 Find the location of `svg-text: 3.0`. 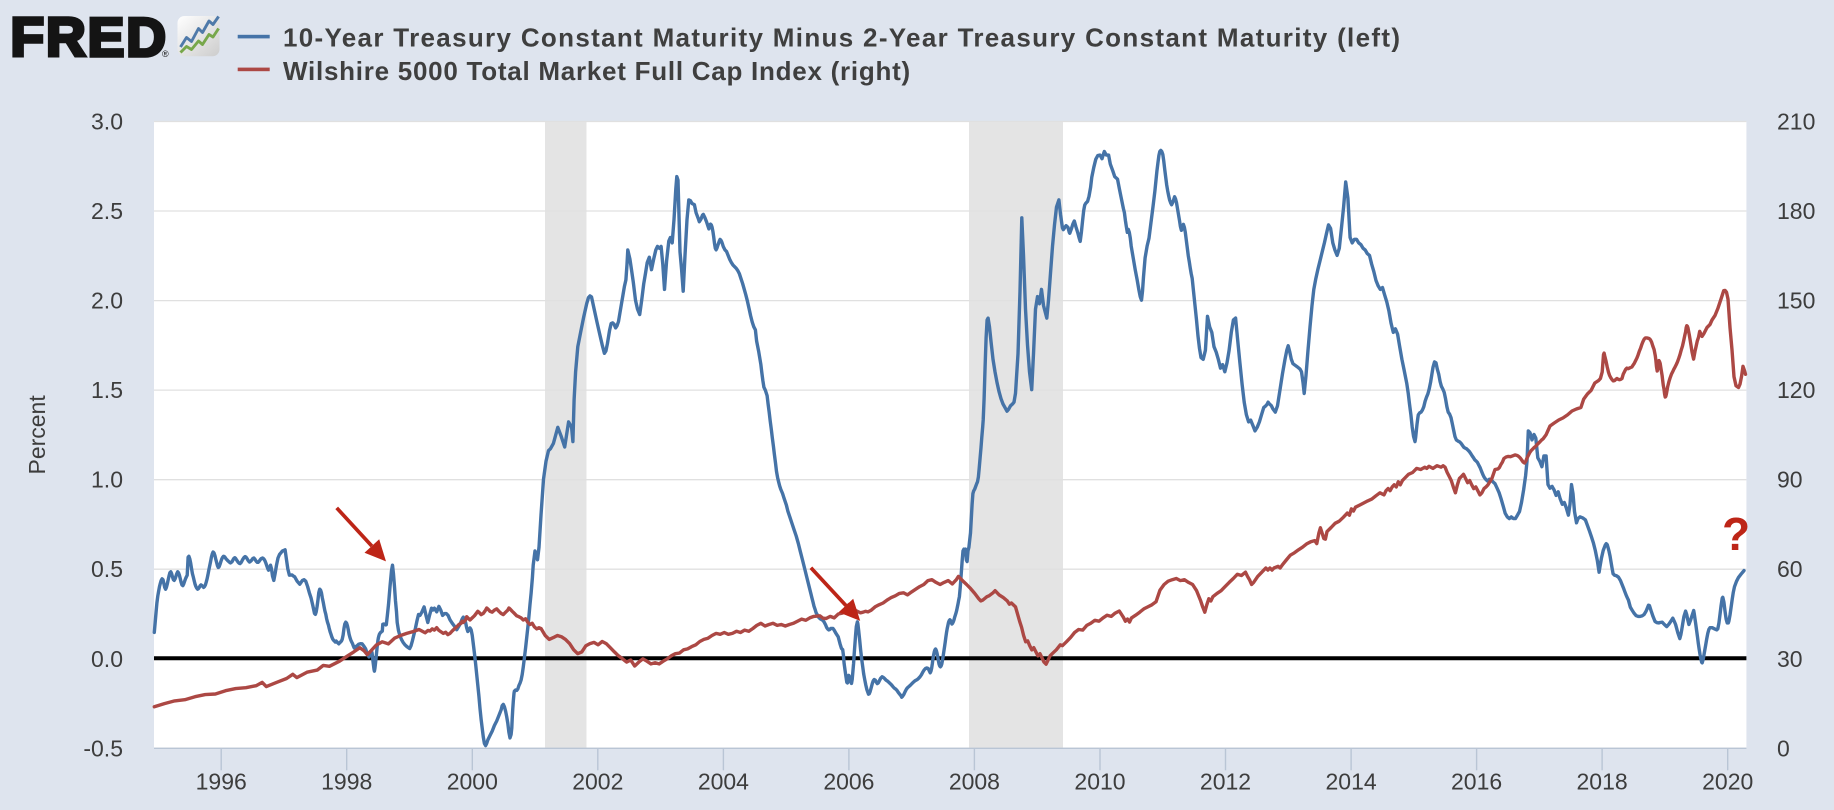

svg-text: 3.0 is located at coordinates (107, 122).